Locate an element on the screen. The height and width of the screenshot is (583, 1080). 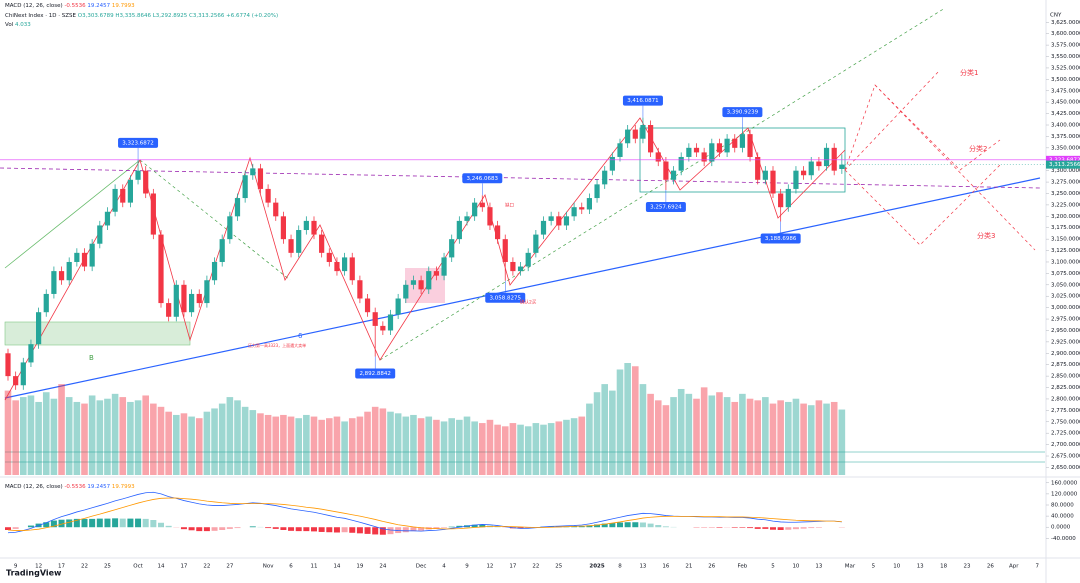
value: -0.5536 is located at coordinates (75, 487).